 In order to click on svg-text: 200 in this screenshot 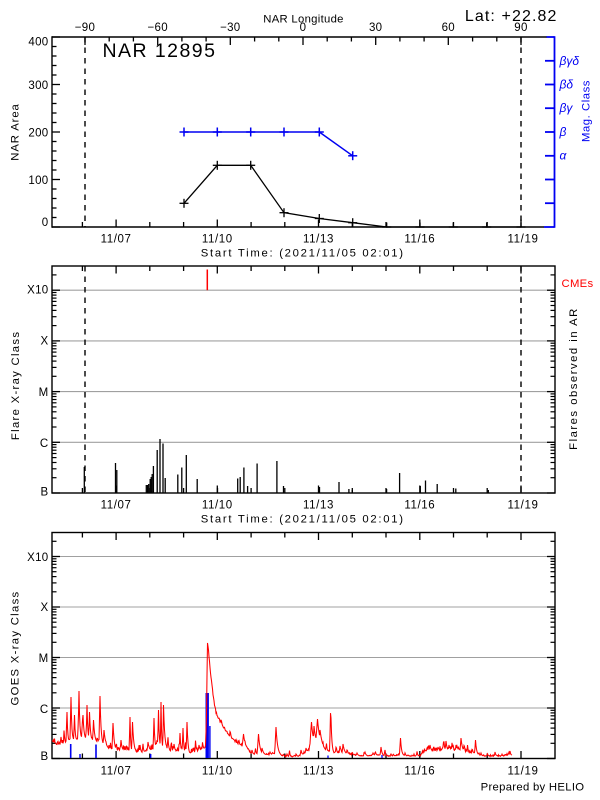, I will do `click(38, 134)`.